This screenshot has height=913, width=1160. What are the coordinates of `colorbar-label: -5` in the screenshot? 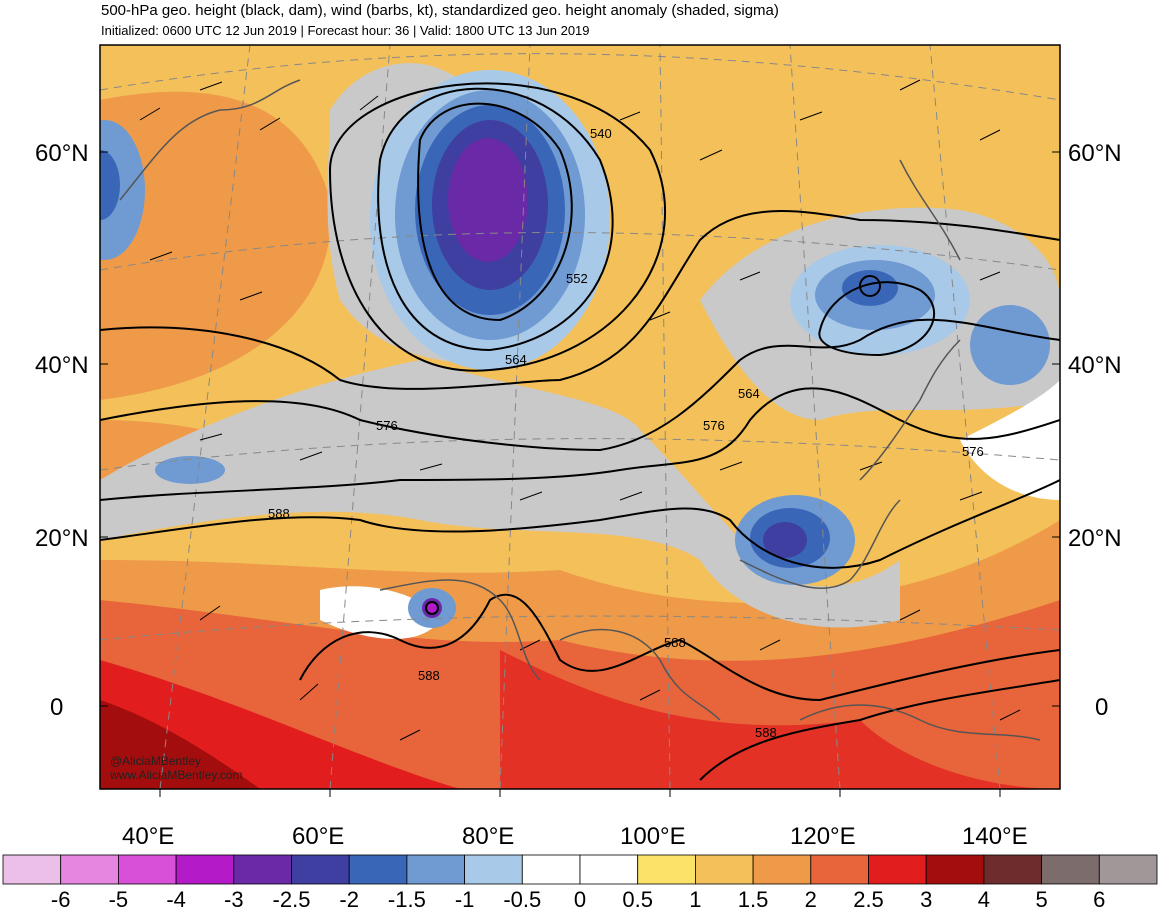 It's located at (118, 899).